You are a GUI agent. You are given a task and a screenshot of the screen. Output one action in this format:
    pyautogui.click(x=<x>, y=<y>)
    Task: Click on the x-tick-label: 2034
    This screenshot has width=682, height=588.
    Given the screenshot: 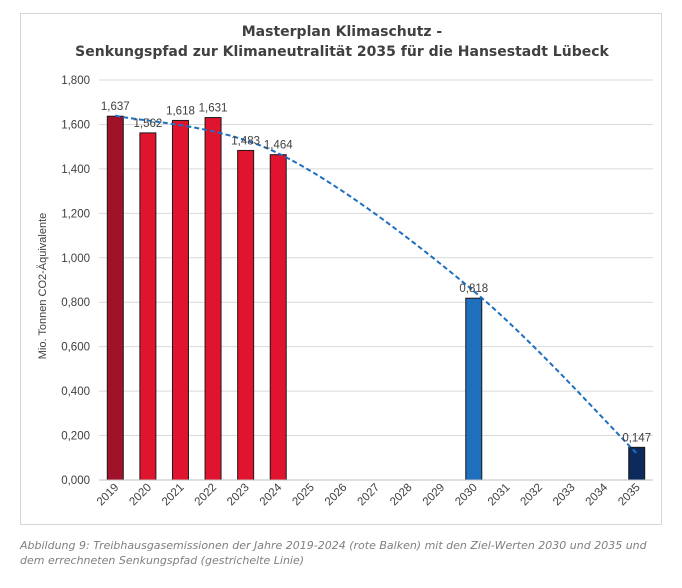 What is the action you would take?
    pyautogui.click(x=597, y=494)
    